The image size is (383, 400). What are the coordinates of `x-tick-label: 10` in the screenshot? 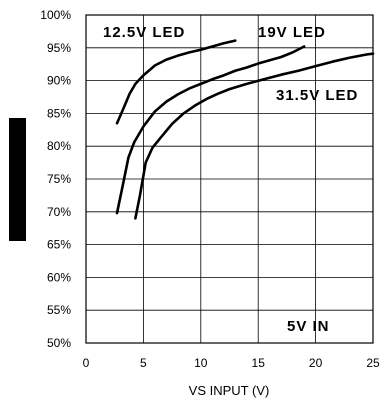 It's located at (201, 363).